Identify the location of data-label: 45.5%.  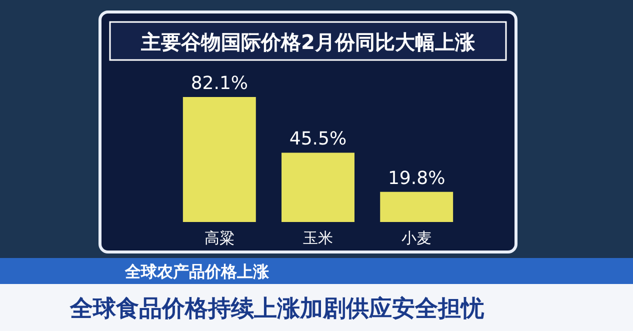
(318, 139).